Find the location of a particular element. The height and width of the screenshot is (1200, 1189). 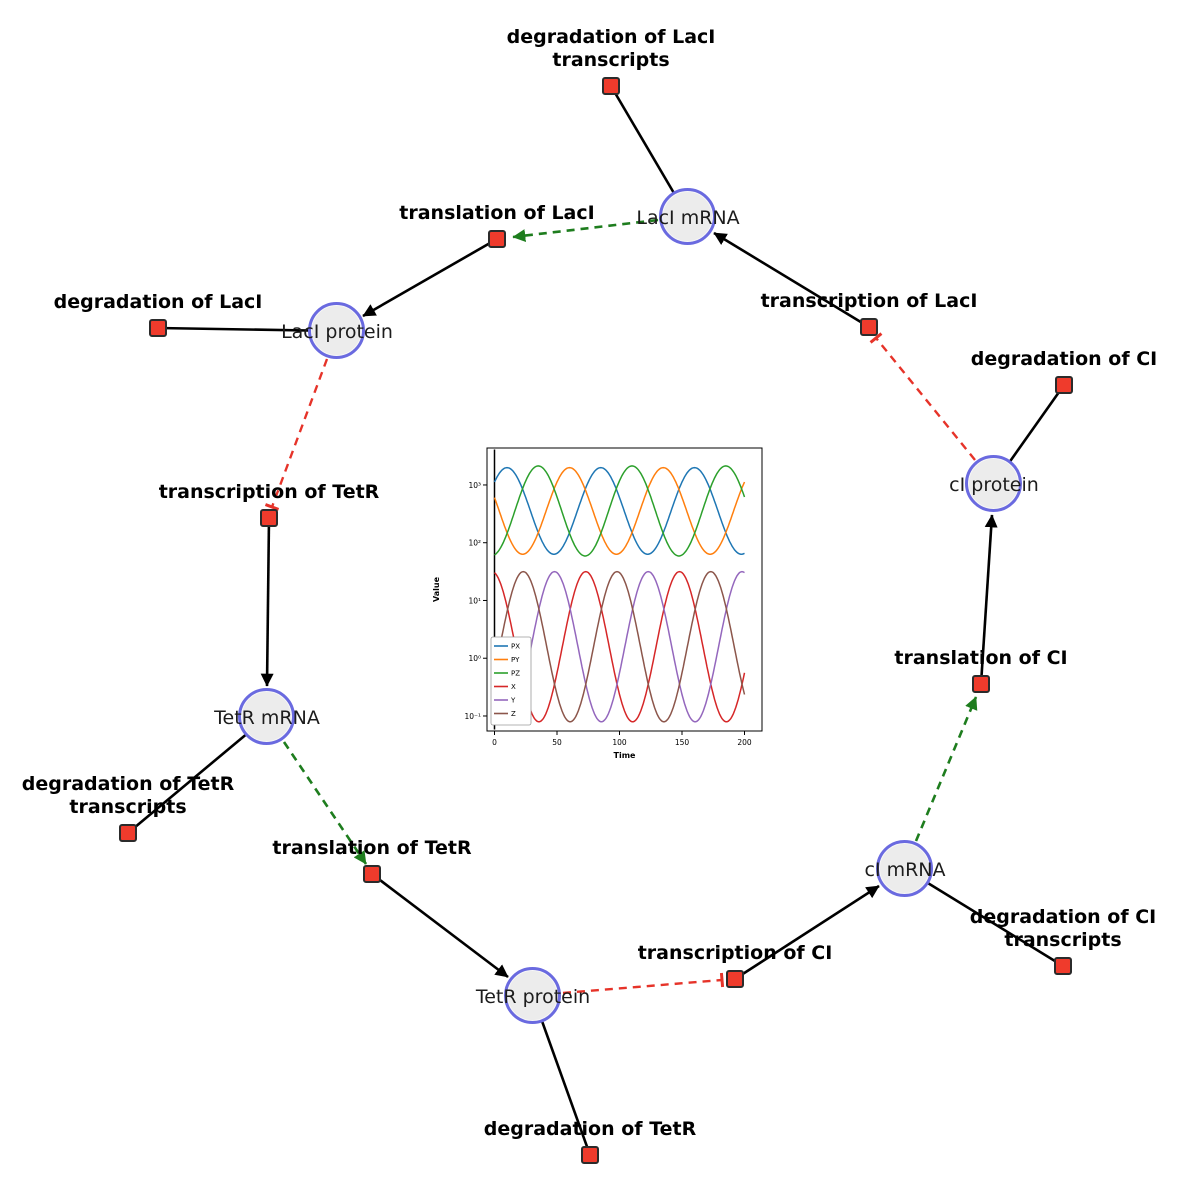

edge-transcription-of-laci-to-laci-mrna is located at coordinates (791, 280).